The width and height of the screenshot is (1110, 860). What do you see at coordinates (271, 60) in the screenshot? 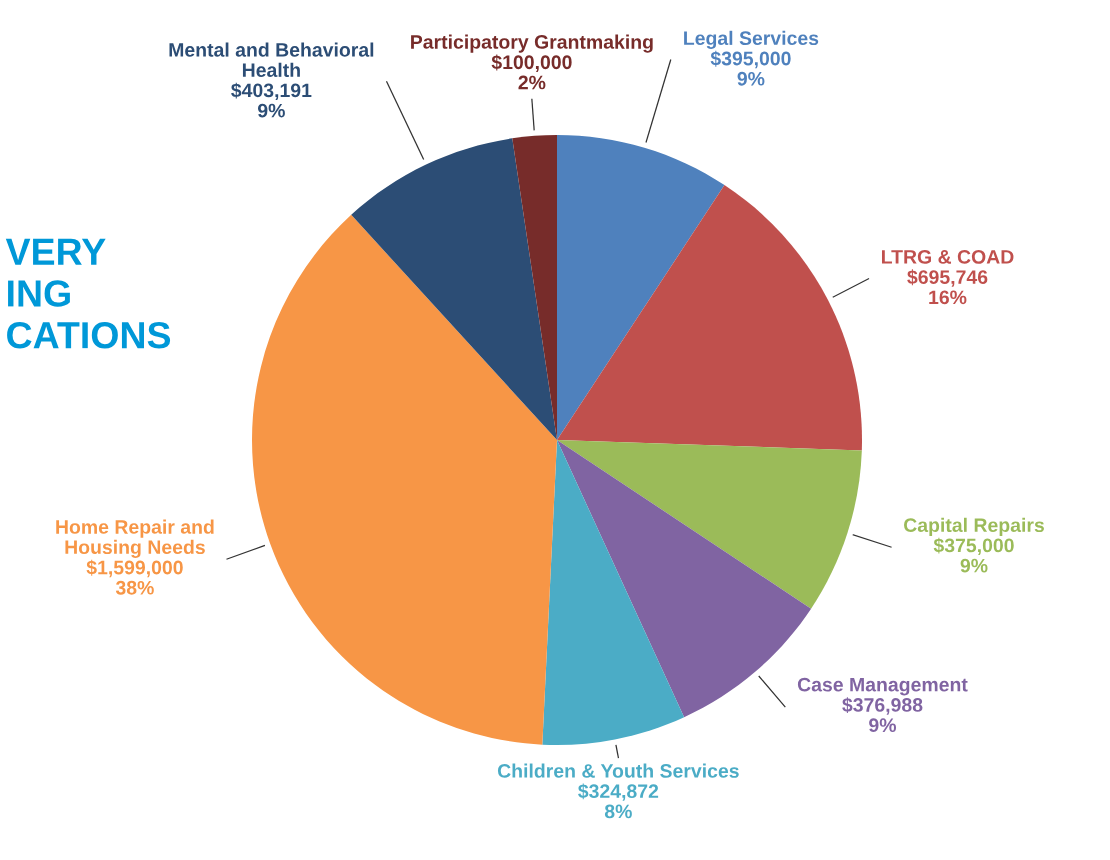
I see `slice-label: Mental and Behavioral Health` at bounding box center [271, 60].